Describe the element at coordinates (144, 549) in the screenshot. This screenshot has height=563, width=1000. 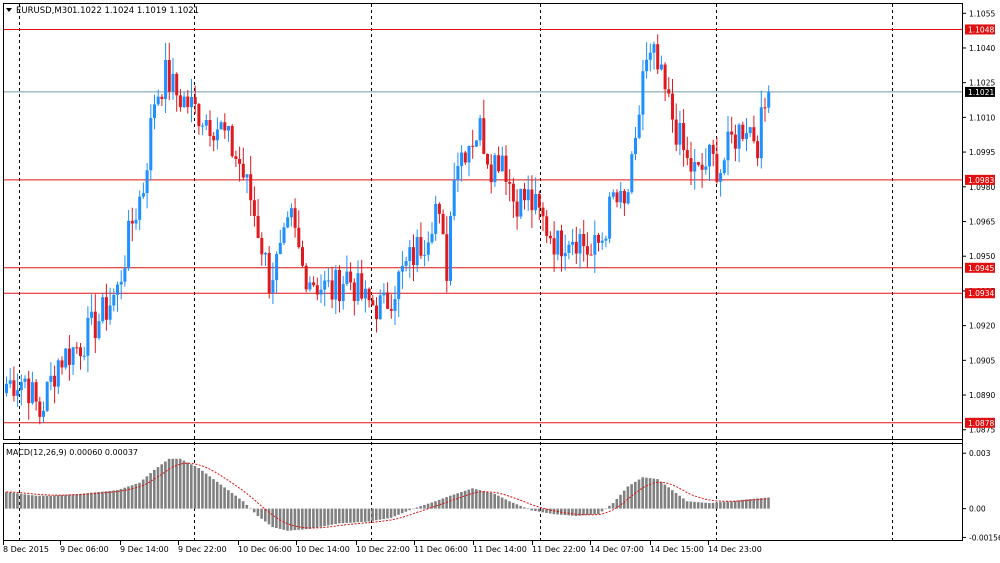
I see `x-tick-label: 9 Dec 14:00` at that location.